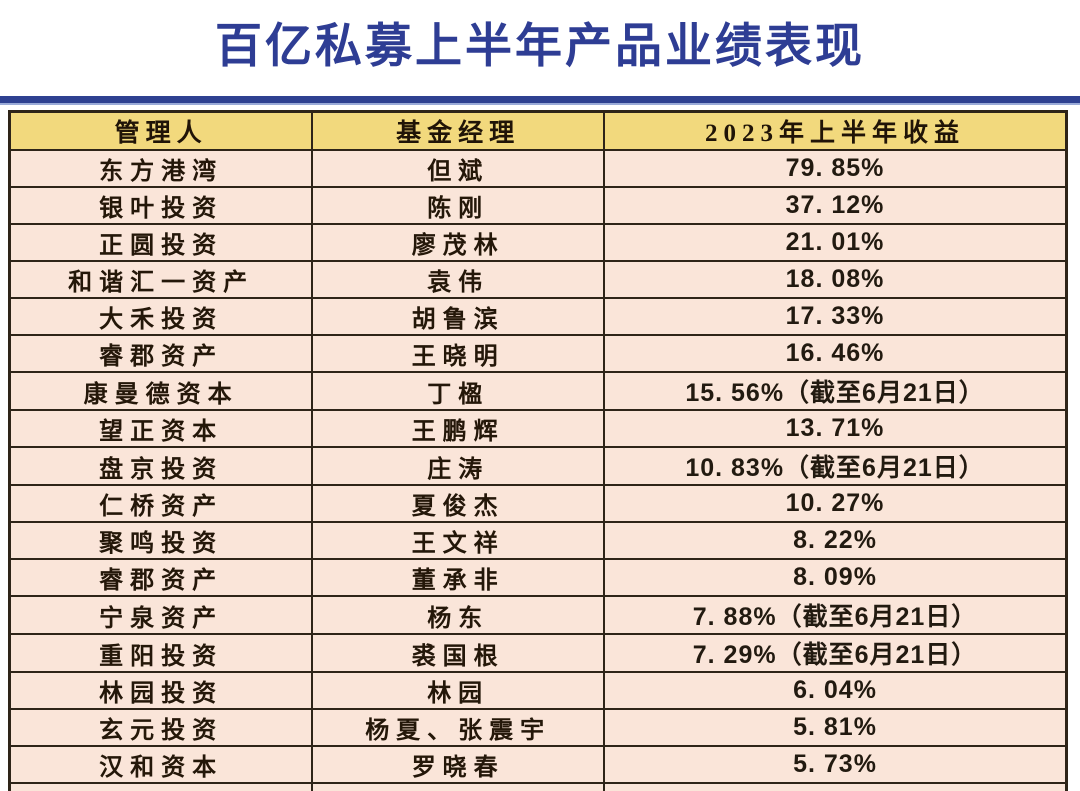 This screenshot has height=791, width=1080. Describe the element at coordinates (458, 540) in the screenshot. I see `fund-manager-cell: 王文祥` at that location.